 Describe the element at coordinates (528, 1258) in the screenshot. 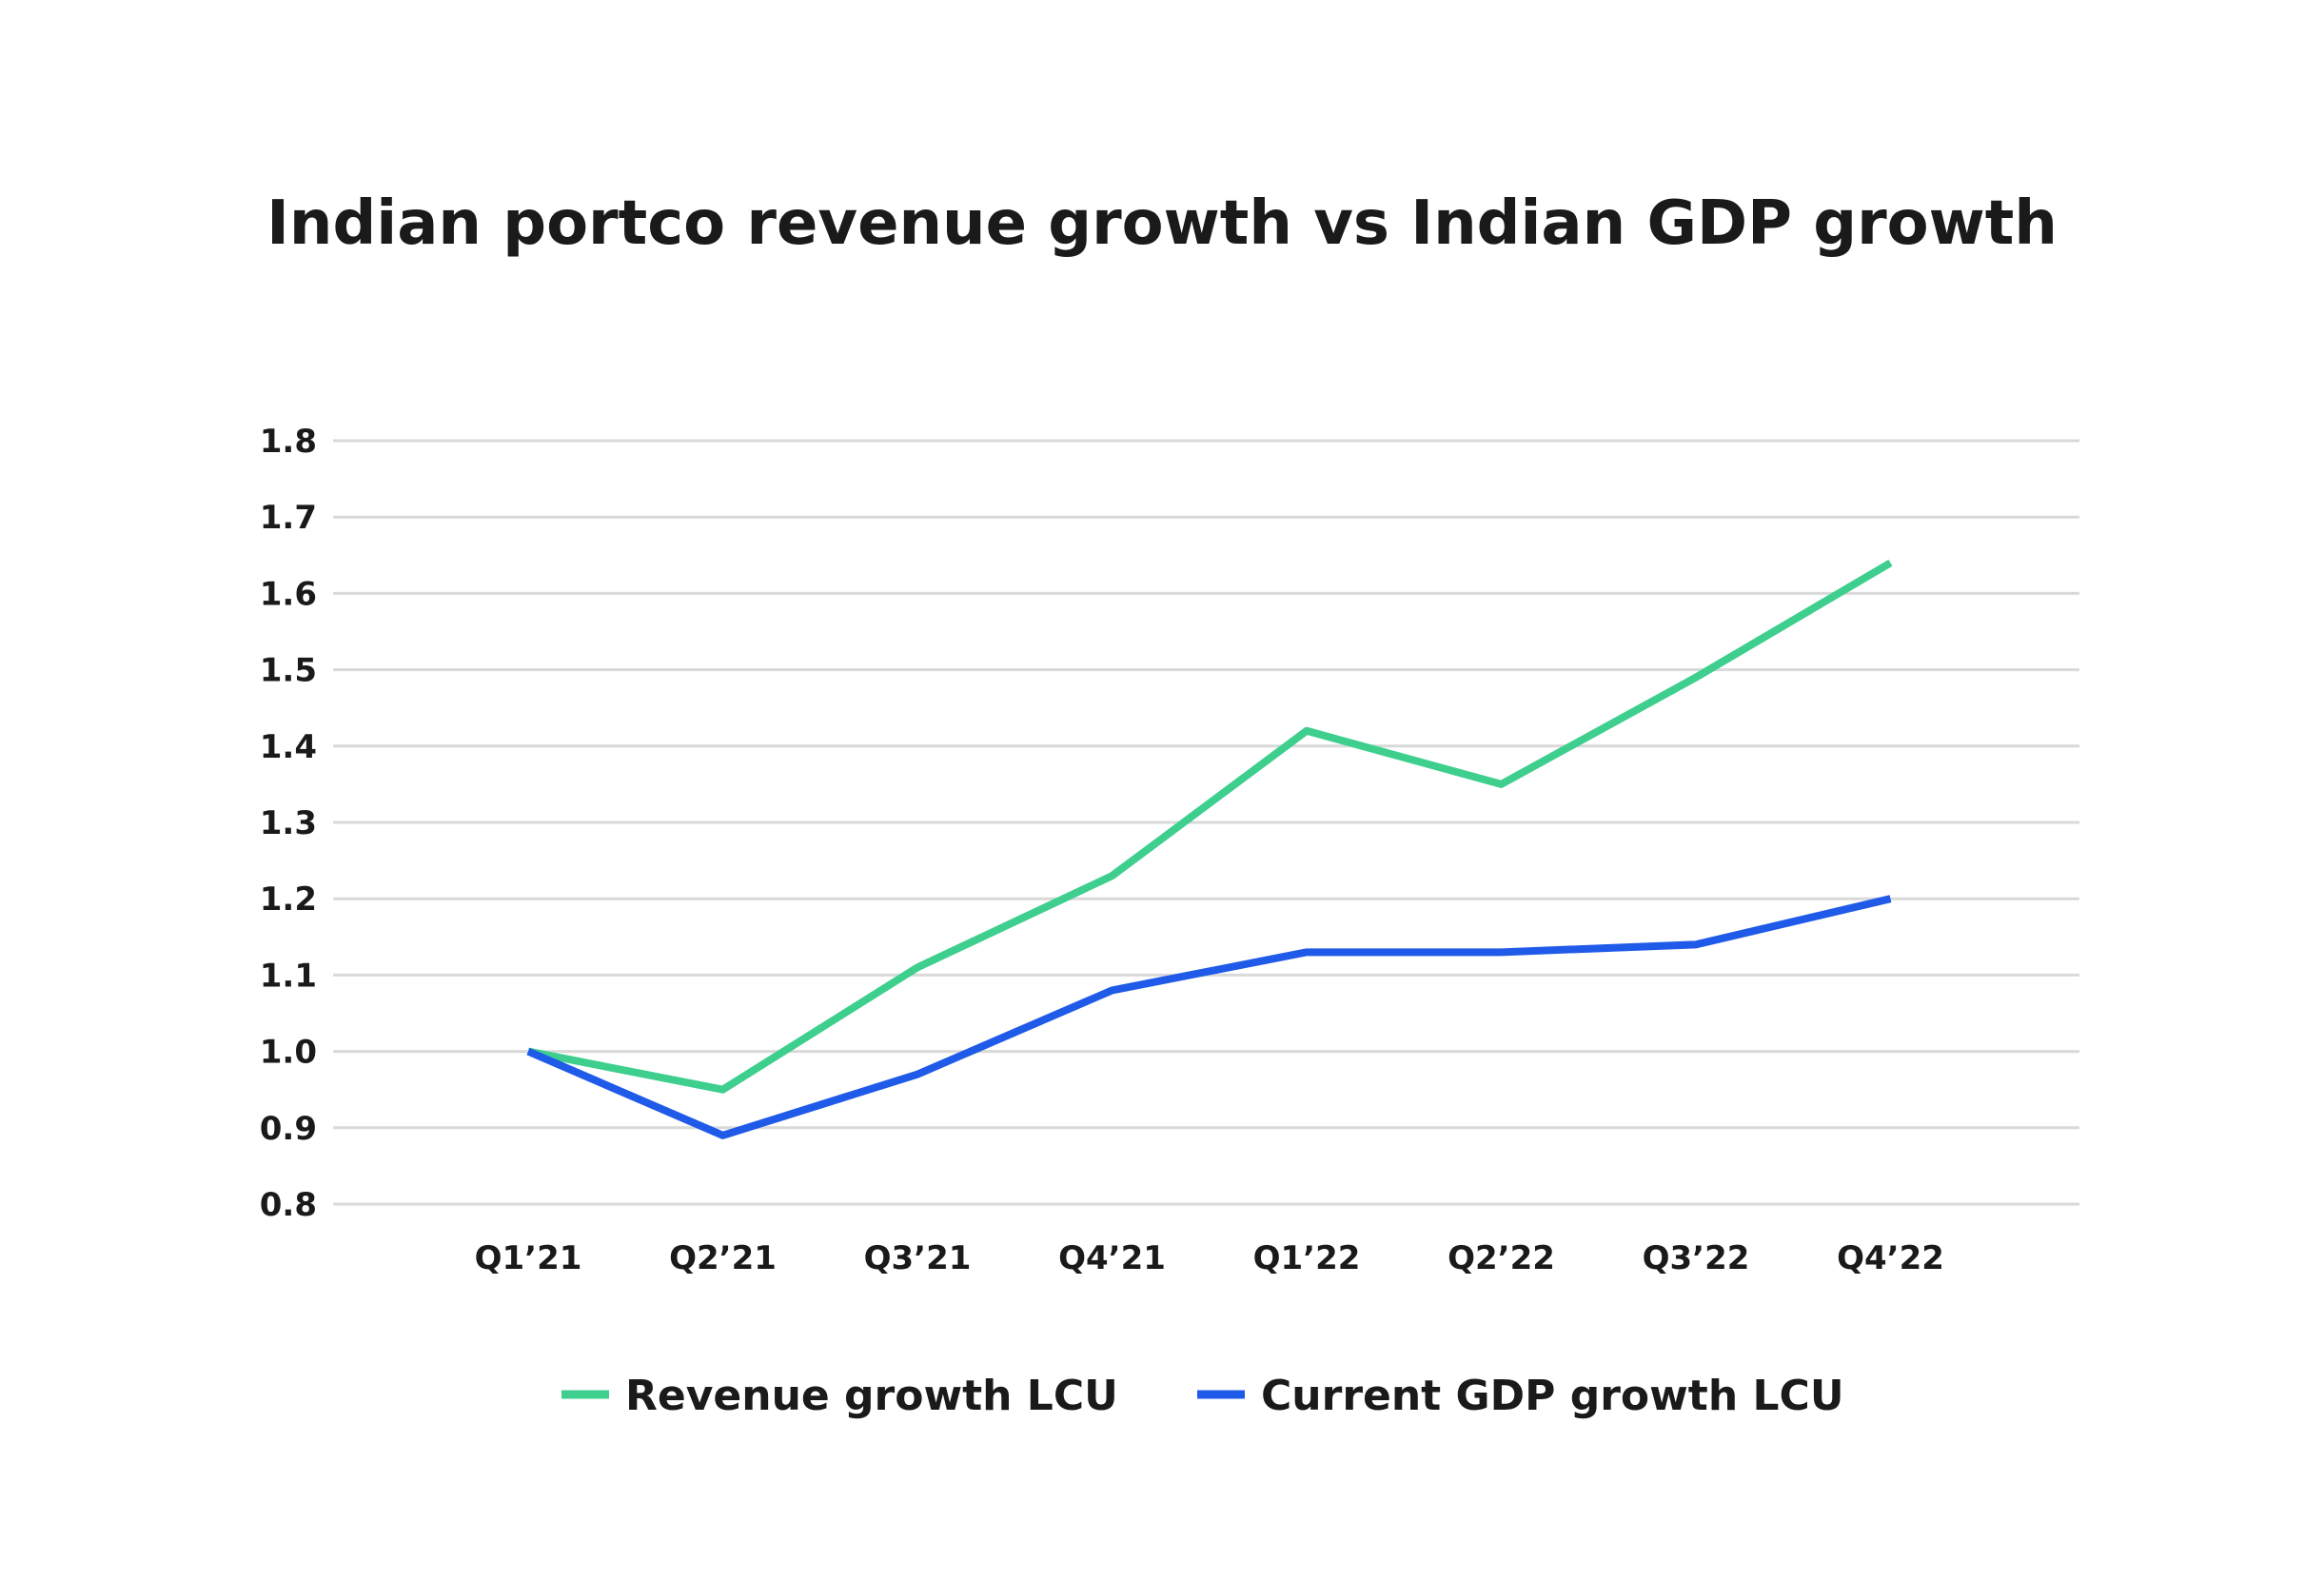

I see `x-tick-label: Q1’21` at that location.